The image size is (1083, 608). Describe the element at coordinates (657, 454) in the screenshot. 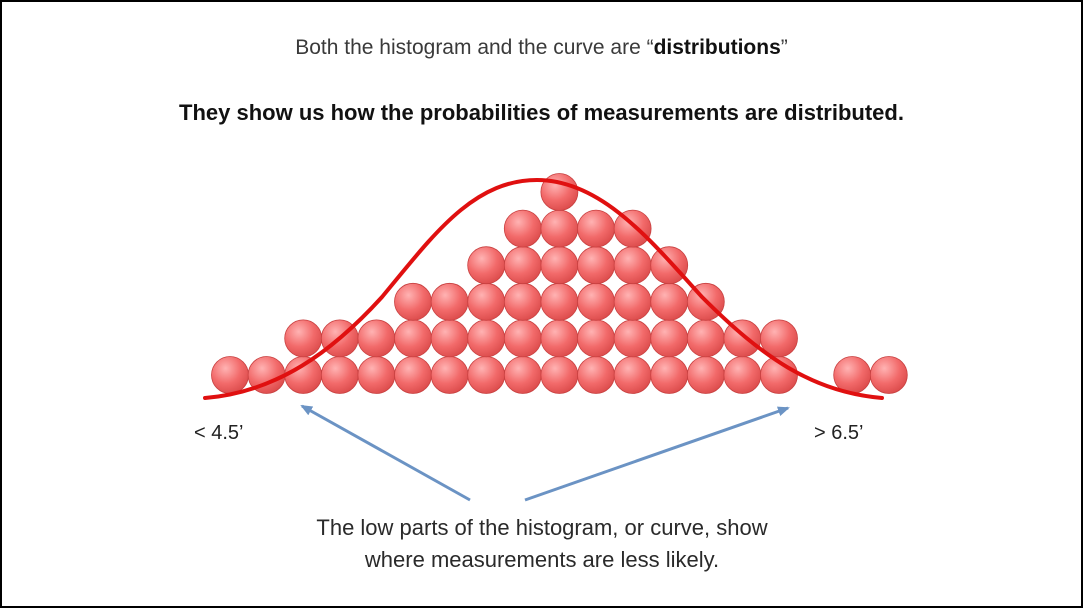

I see `right-arrow` at that location.